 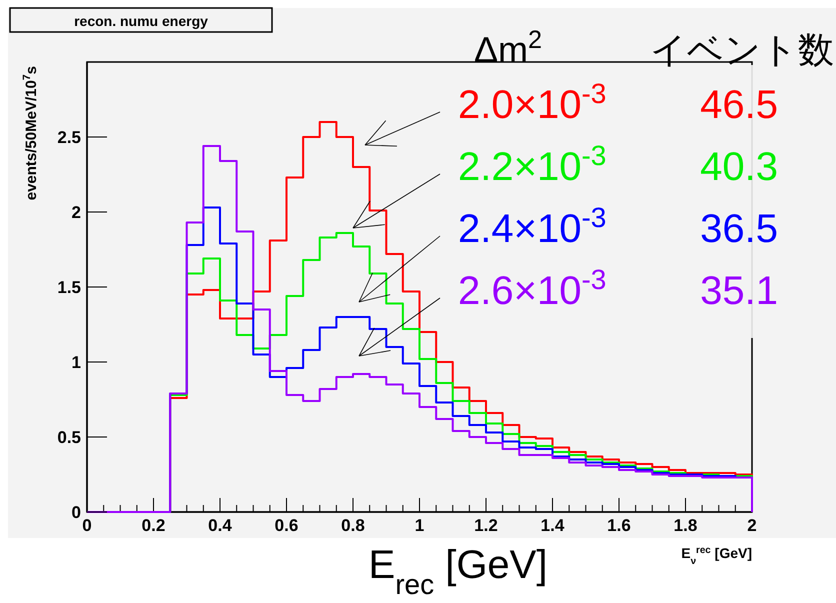 What do you see at coordinates (532, 288) in the screenshot?
I see `text: 2.6×10$^{-3}$` at bounding box center [532, 288].